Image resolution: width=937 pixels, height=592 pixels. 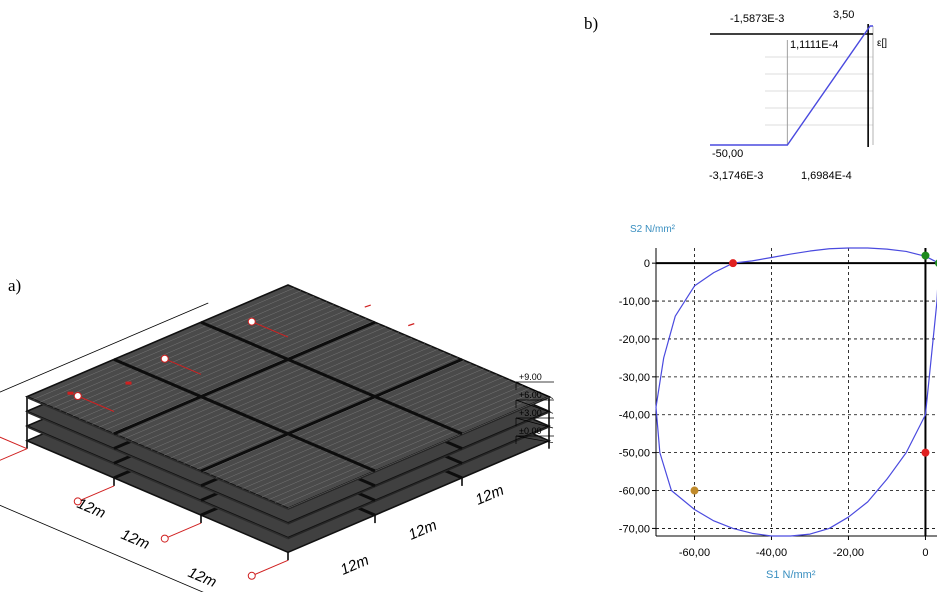 What do you see at coordinates (591, 23) in the screenshot?
I see `panel-b-label: b)` at bounding box center [591, 23].